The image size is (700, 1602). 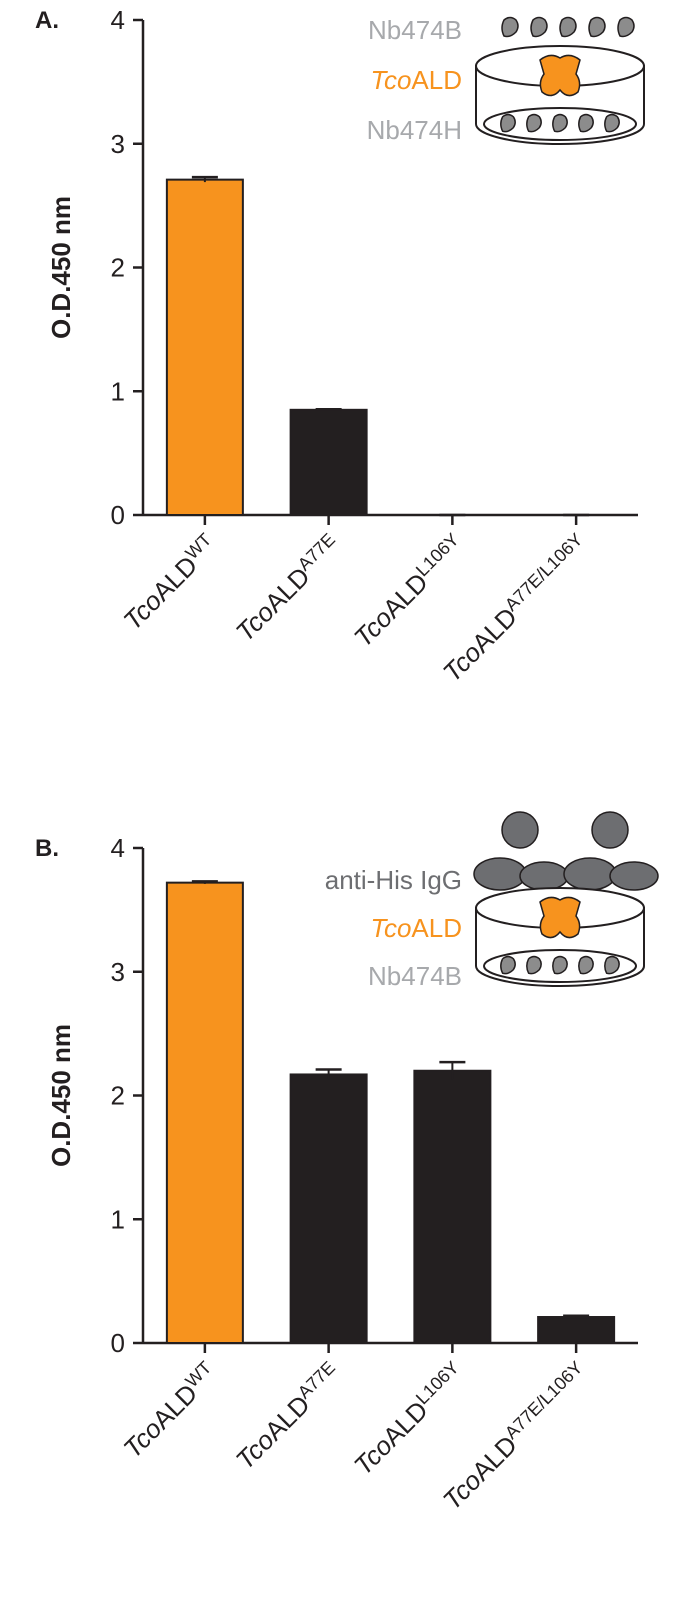 I want to click on inset-text: anti-His IgG, so click(x=393, y=880).